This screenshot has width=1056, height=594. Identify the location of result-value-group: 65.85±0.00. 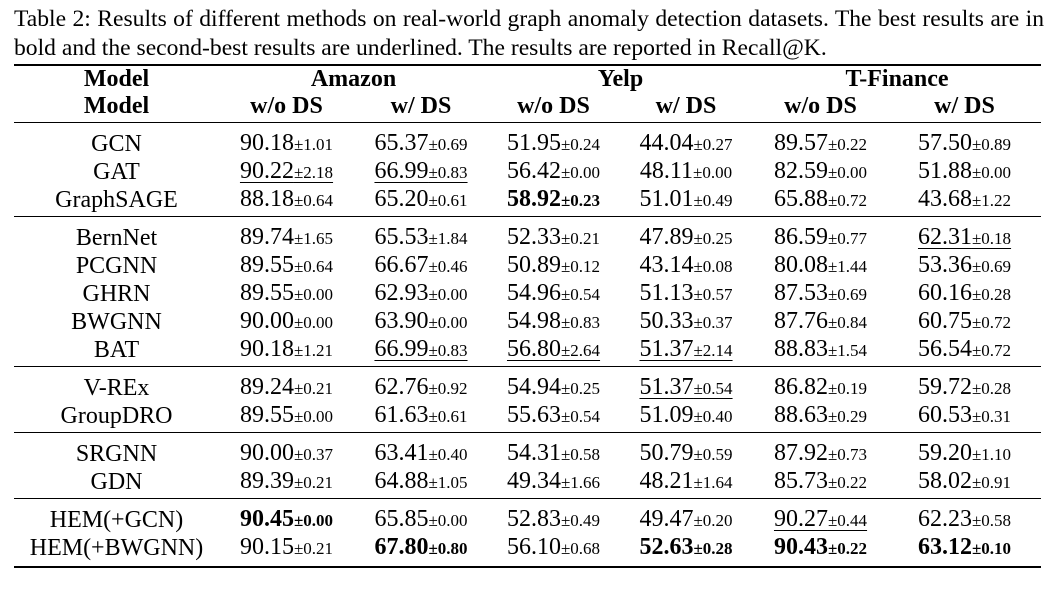
(420, 519).